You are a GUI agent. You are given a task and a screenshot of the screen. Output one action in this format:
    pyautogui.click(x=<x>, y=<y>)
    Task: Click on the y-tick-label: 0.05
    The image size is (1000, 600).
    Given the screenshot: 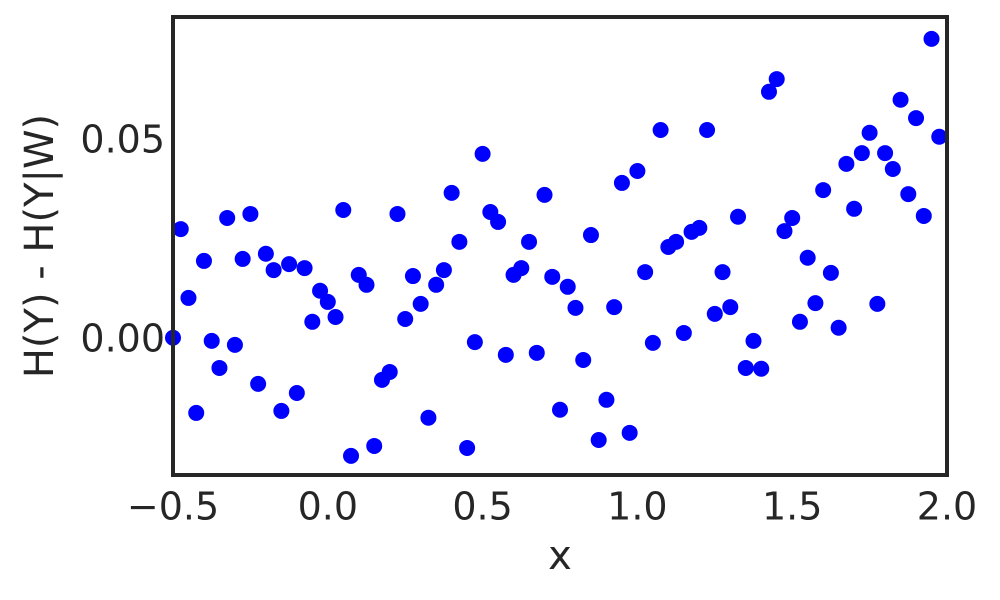 What is the action you would take?
    pyautogui.click(x=122, y=139)
    